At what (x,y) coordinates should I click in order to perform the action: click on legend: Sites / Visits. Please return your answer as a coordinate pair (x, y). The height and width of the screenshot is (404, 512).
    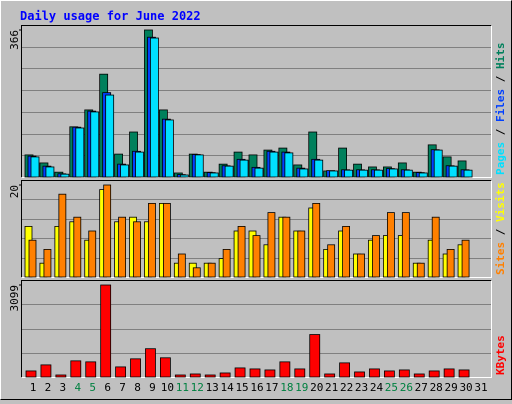
    Looking at the image, I should click on (500, 228).